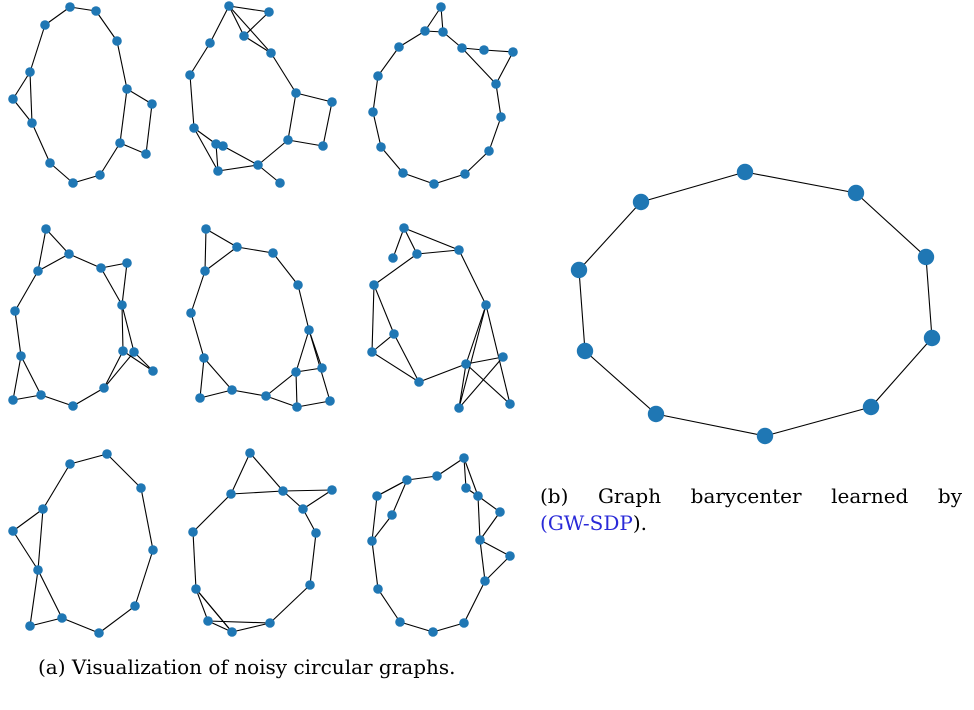 The height and width of the screenshot is (710, 974). Describe the element at coordinates (590, 523) in the screenshot. I see `citation-link-gw-sdp: GW-SDP` at that location.